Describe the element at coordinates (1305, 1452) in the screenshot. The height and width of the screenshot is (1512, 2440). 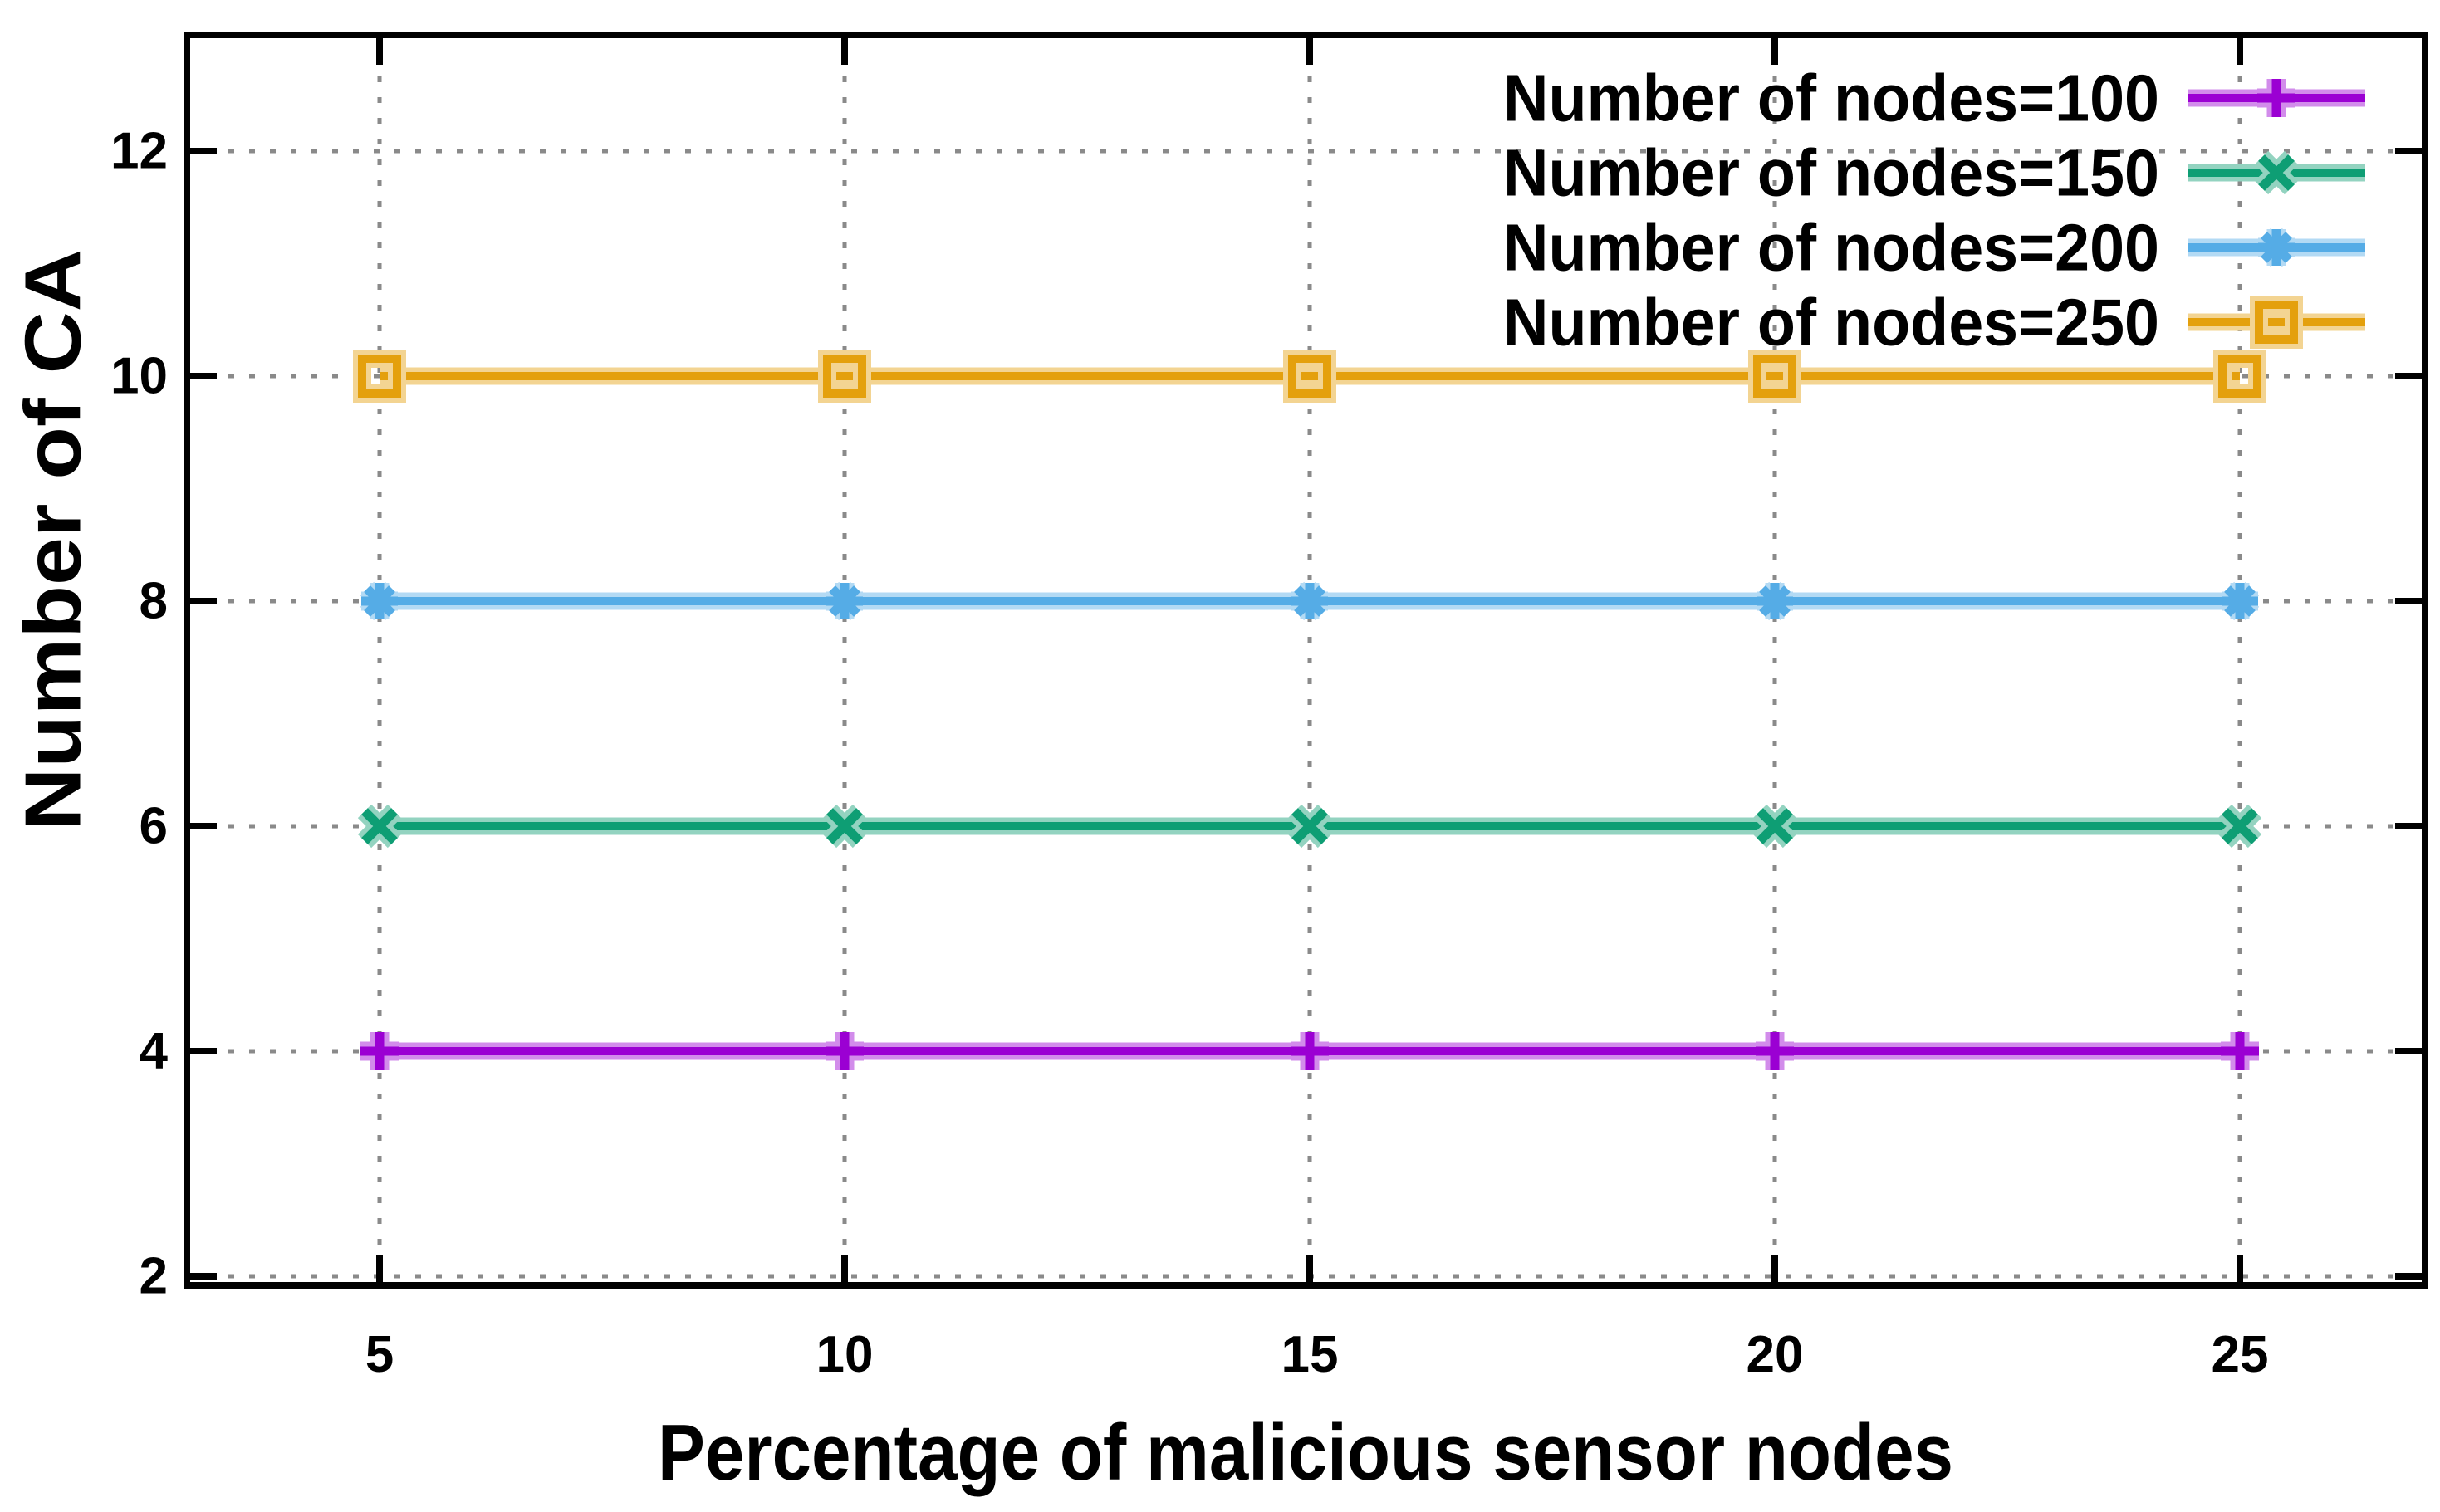
I see `x-axis-label: Percentage of malicious sensor nodes` at that location.